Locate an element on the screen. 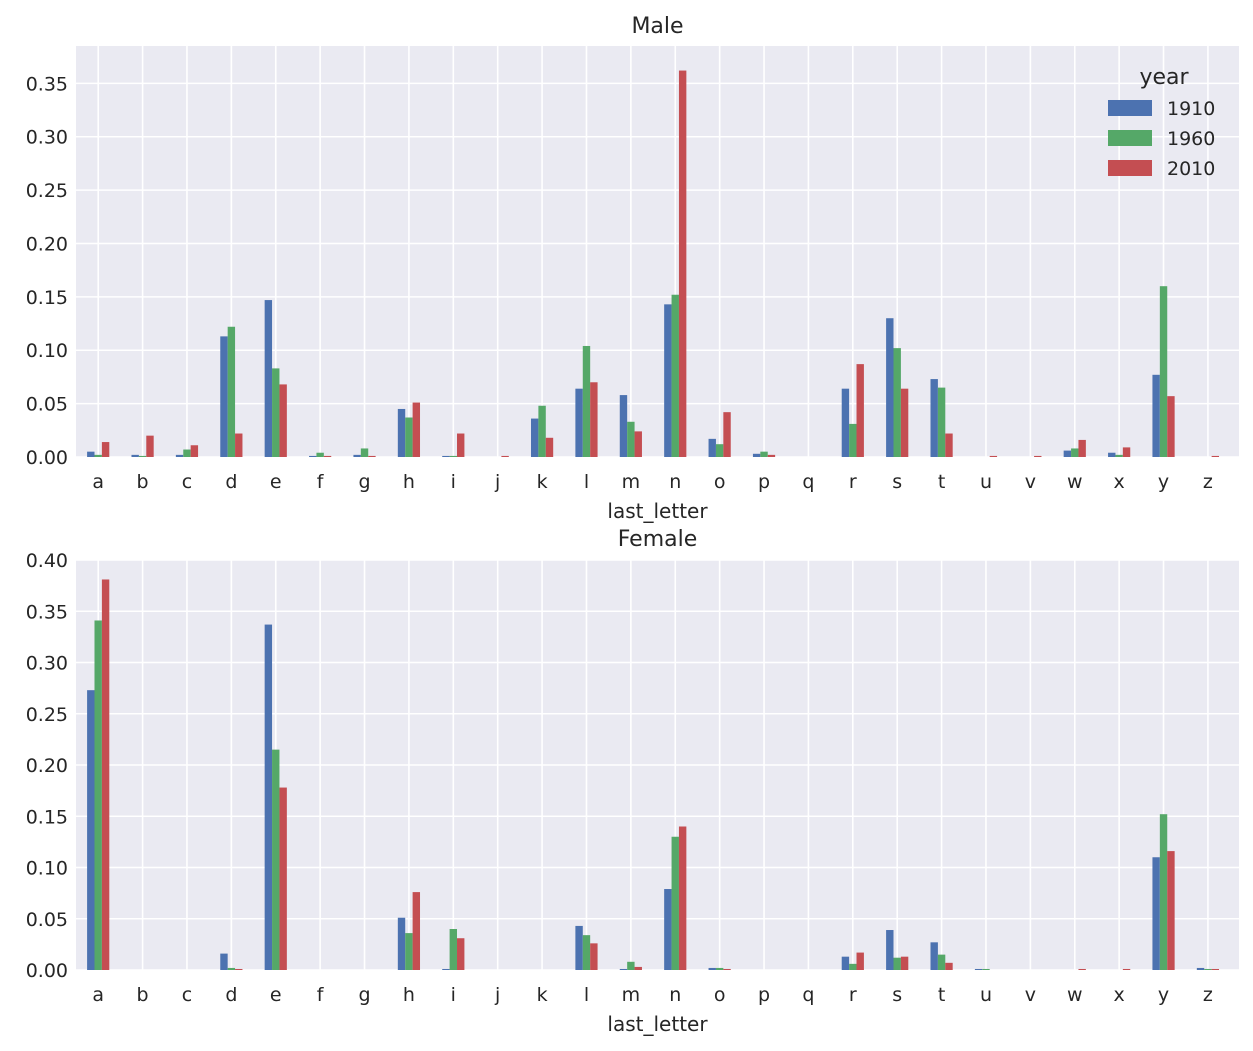  bar-2010-s is located at coordinates (904, 422).